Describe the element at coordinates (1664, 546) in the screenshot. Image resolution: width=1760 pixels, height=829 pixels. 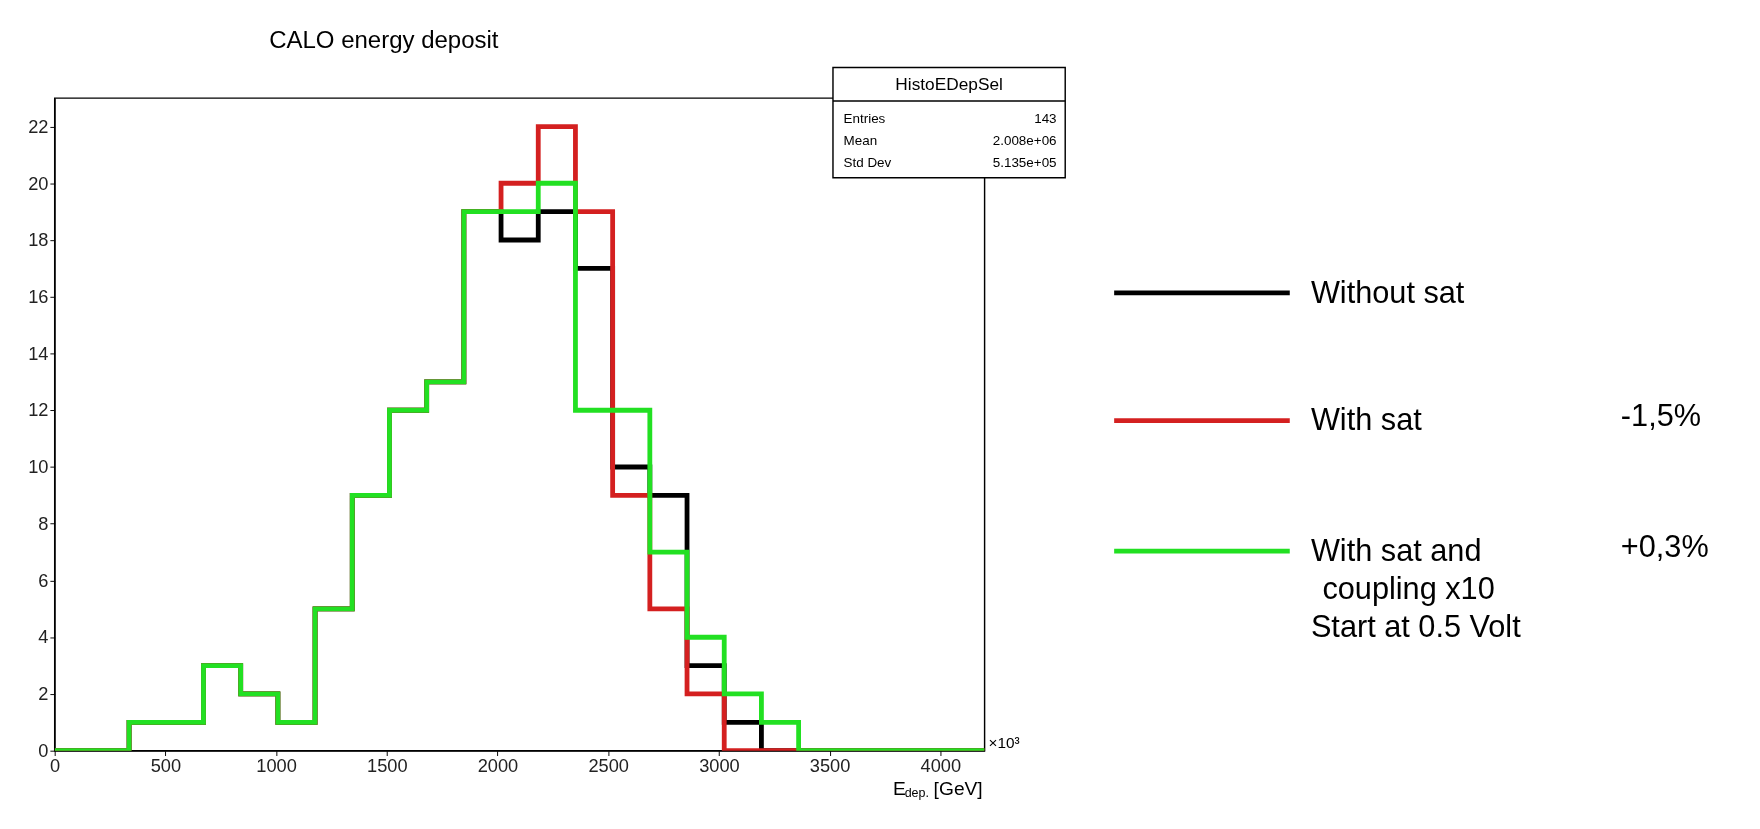
I see `text: +0,3%` at that location.